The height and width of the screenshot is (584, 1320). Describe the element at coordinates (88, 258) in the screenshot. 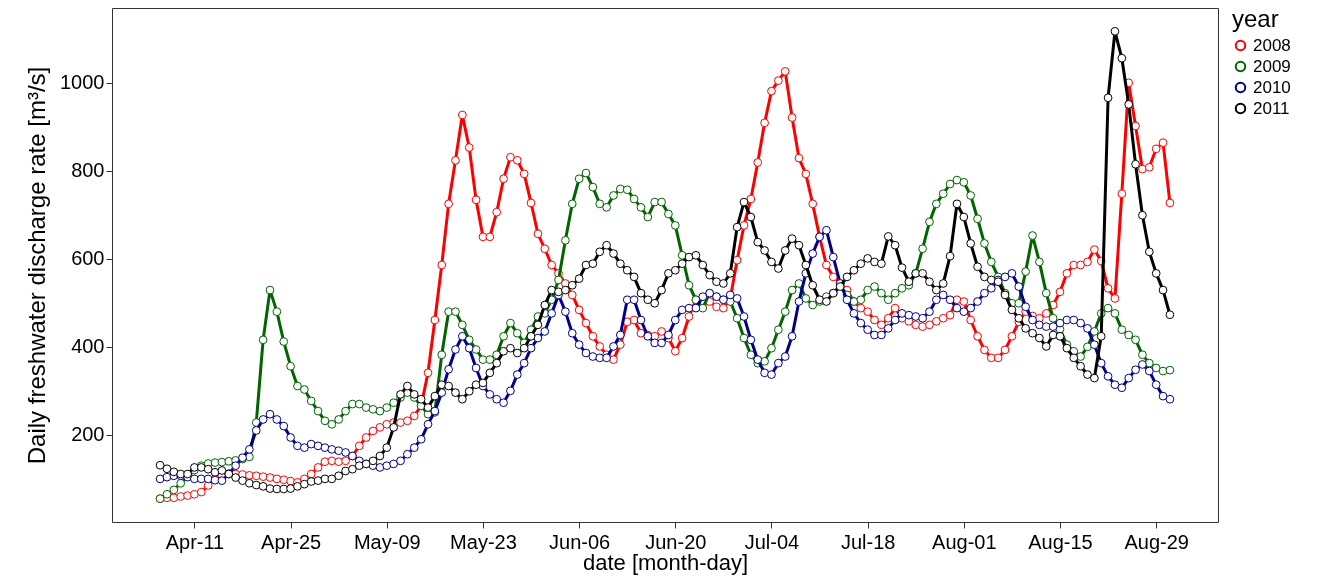

I see `y-tick-label: 600` at that location.